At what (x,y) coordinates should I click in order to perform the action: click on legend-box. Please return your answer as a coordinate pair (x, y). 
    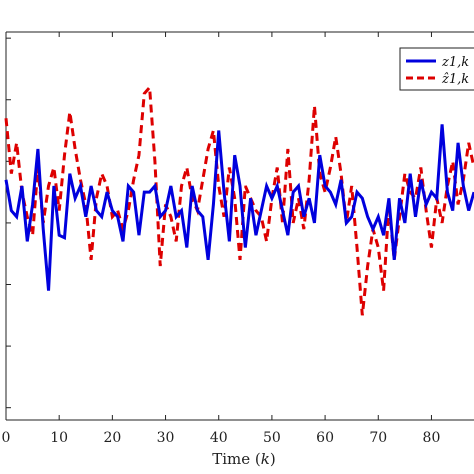
    Looking at the image, I should click on (436, 69).